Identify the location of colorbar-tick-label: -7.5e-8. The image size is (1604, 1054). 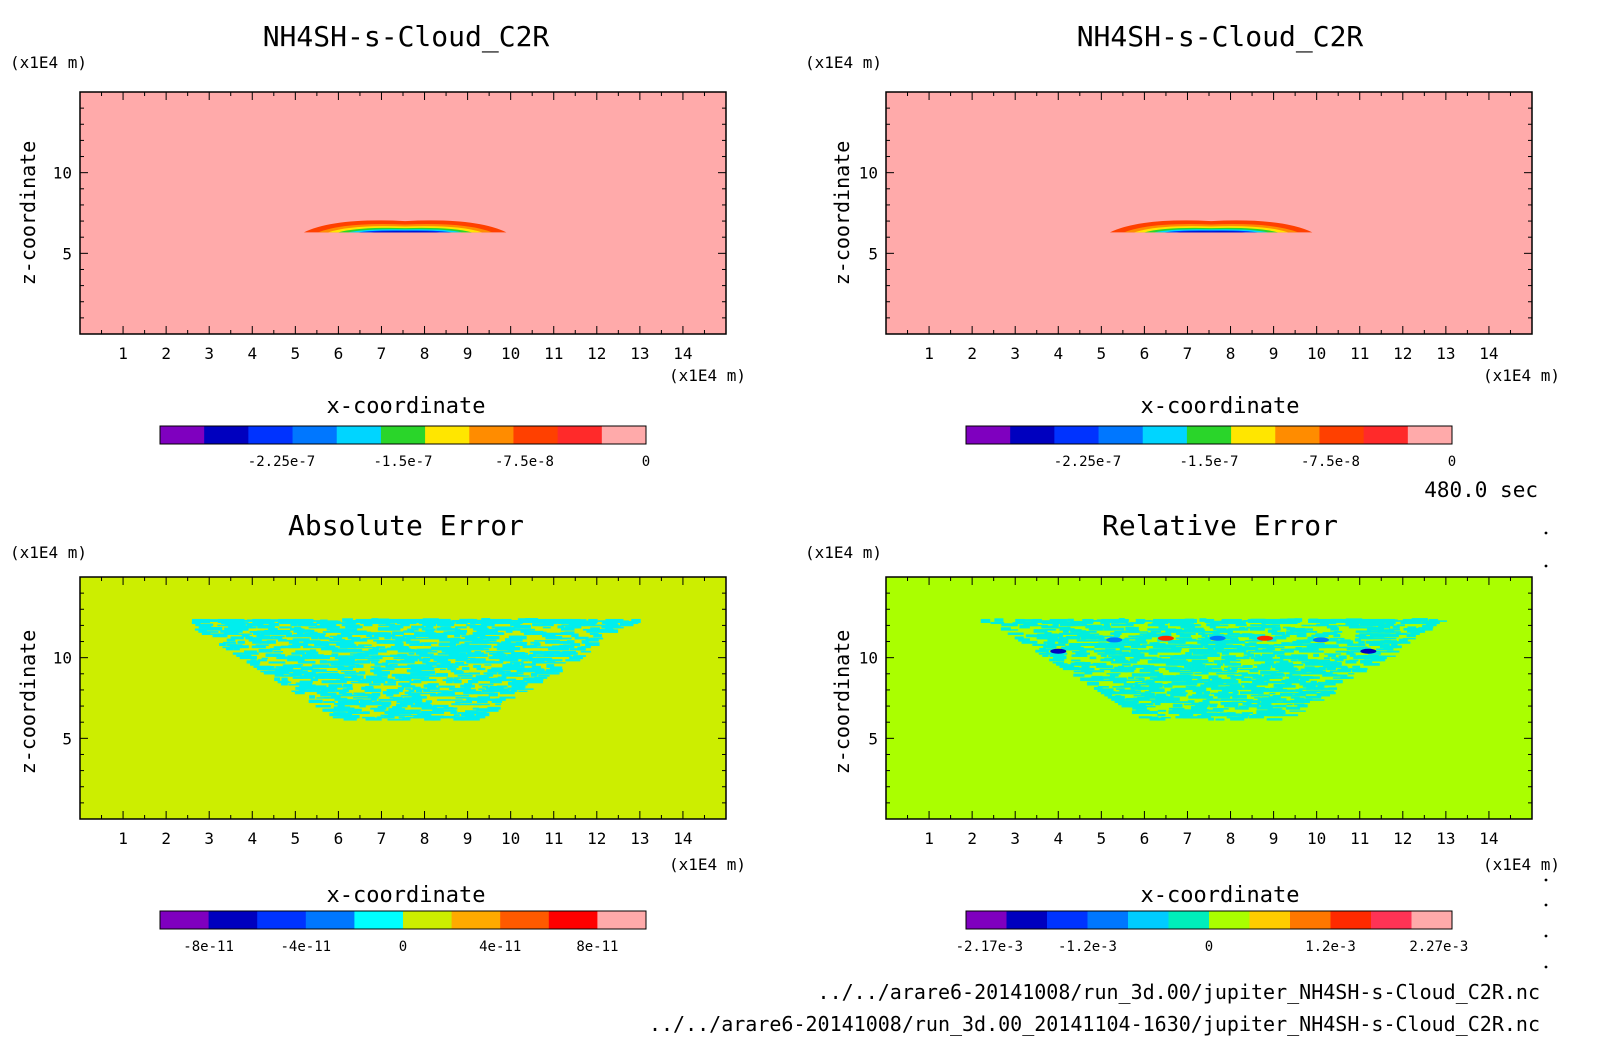
(524, 462).